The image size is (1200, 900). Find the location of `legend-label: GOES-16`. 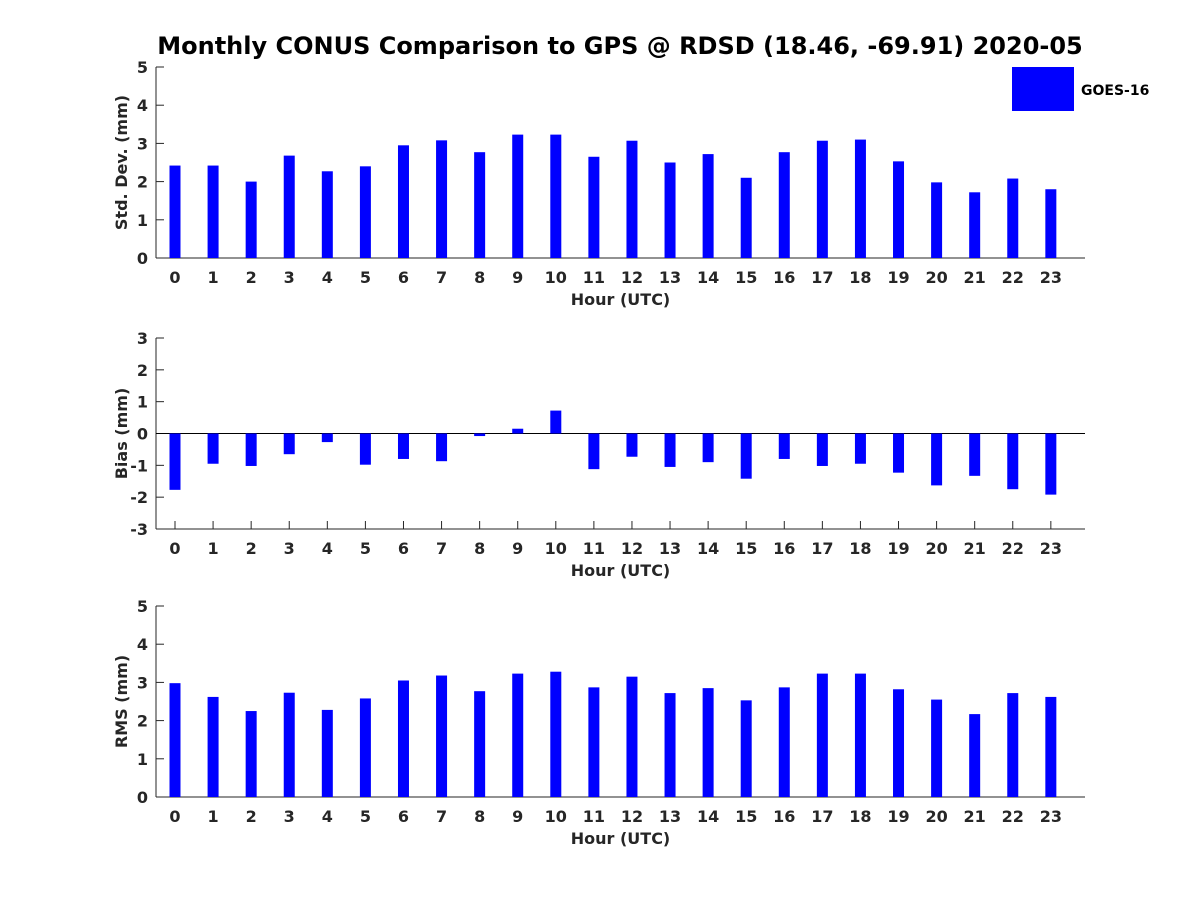

legend-label: GOES-16 is located at coordinates (1115, 91).